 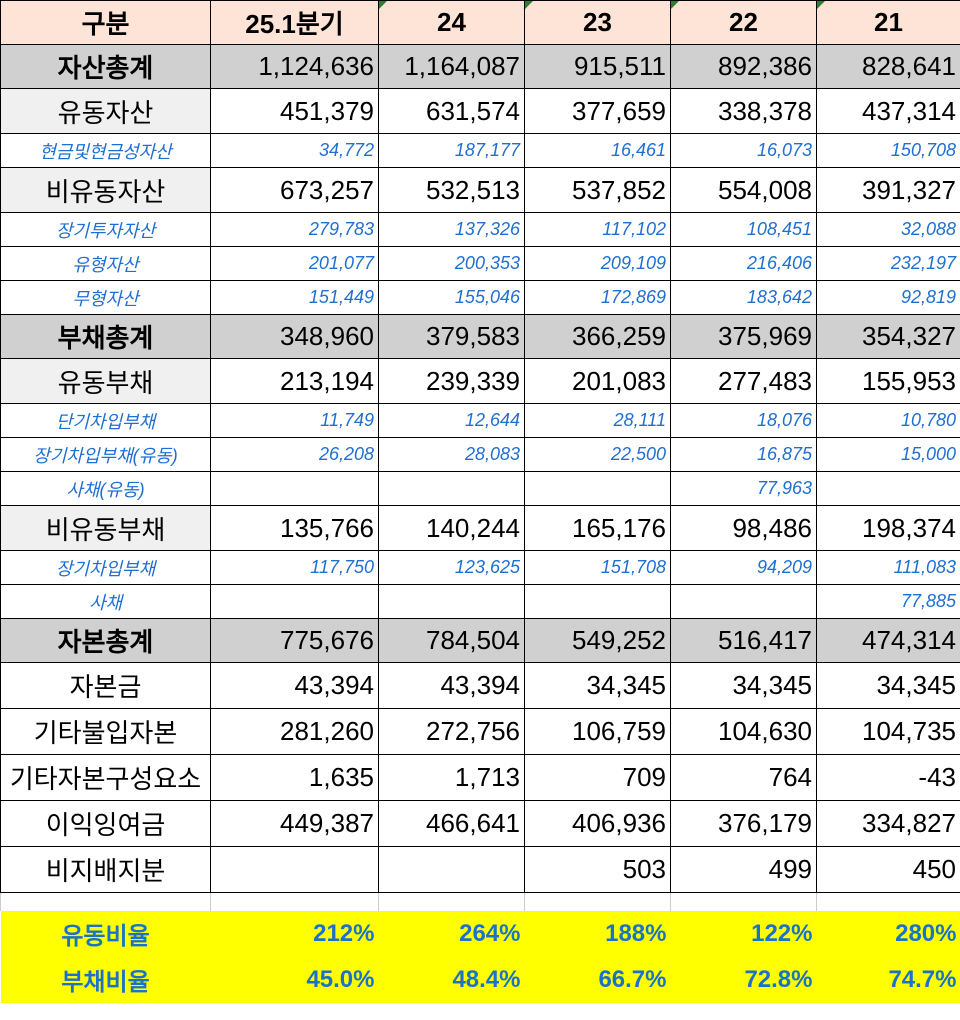 I want to click on value-cell: 209,109, so click(x=597, y=263).